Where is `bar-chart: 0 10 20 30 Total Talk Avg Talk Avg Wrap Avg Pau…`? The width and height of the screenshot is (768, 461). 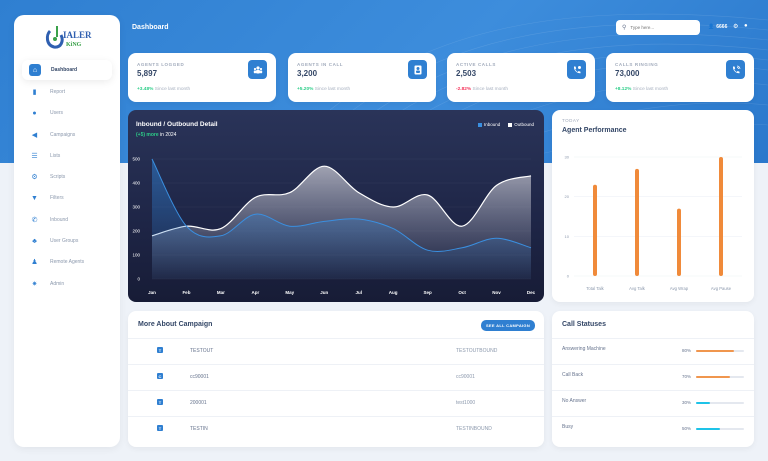 bar-chart: 0 10 20 30 Total Talk Avg Talk Avg Wrap Avg Pau… is located at coordinates (653, 223).